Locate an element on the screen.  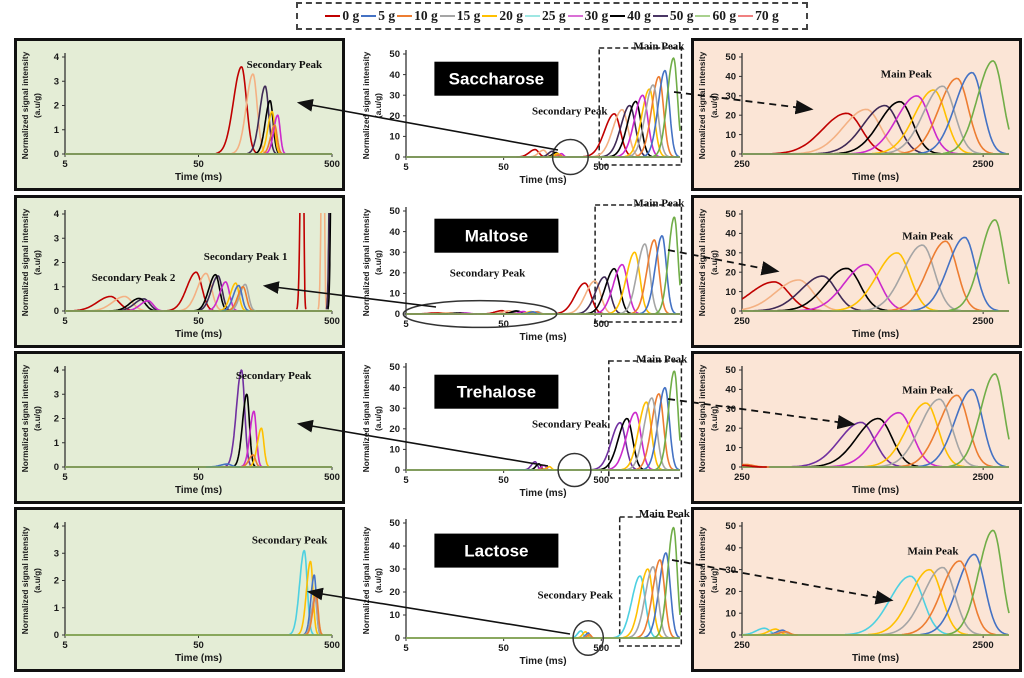
legend-item-label: 60 g is located at coordinates (724, 15).